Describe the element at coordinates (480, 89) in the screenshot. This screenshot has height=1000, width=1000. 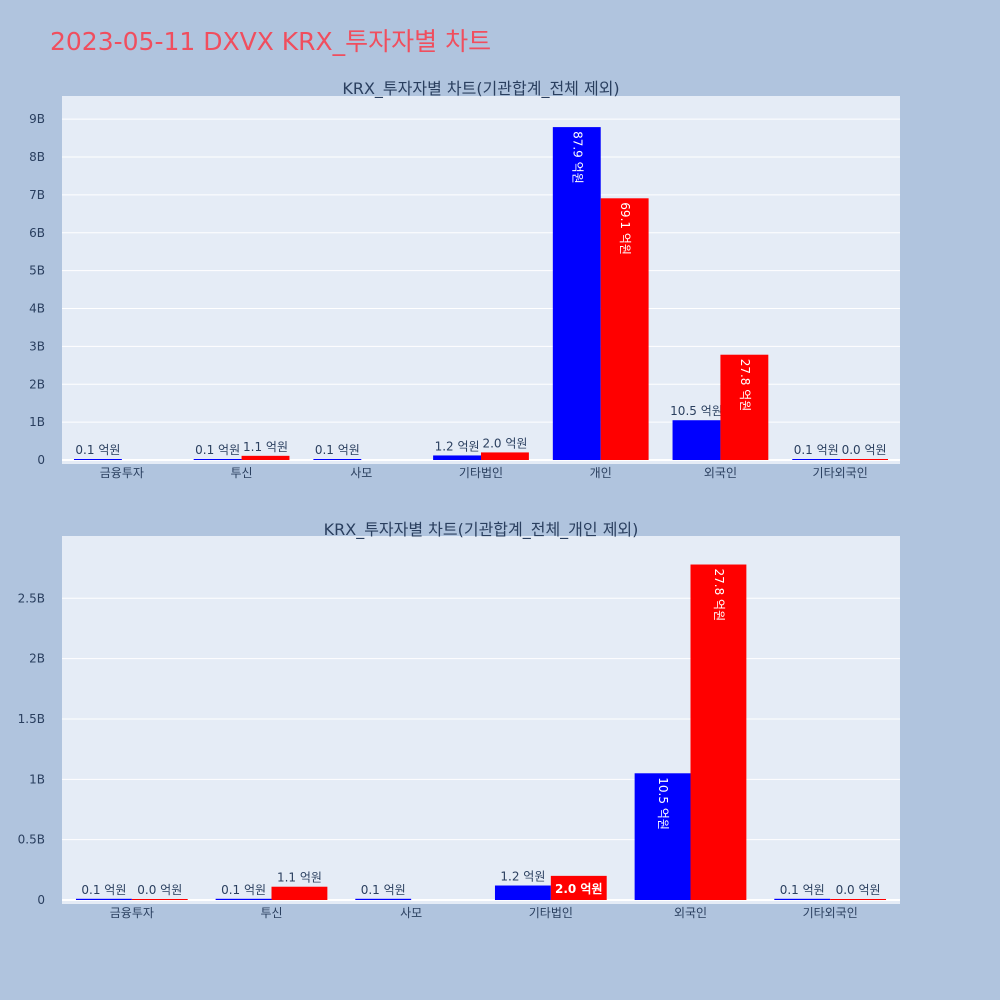
I see `chart-title: KRX_투자자별 차트(기관합계_전체 제외)` at that location.